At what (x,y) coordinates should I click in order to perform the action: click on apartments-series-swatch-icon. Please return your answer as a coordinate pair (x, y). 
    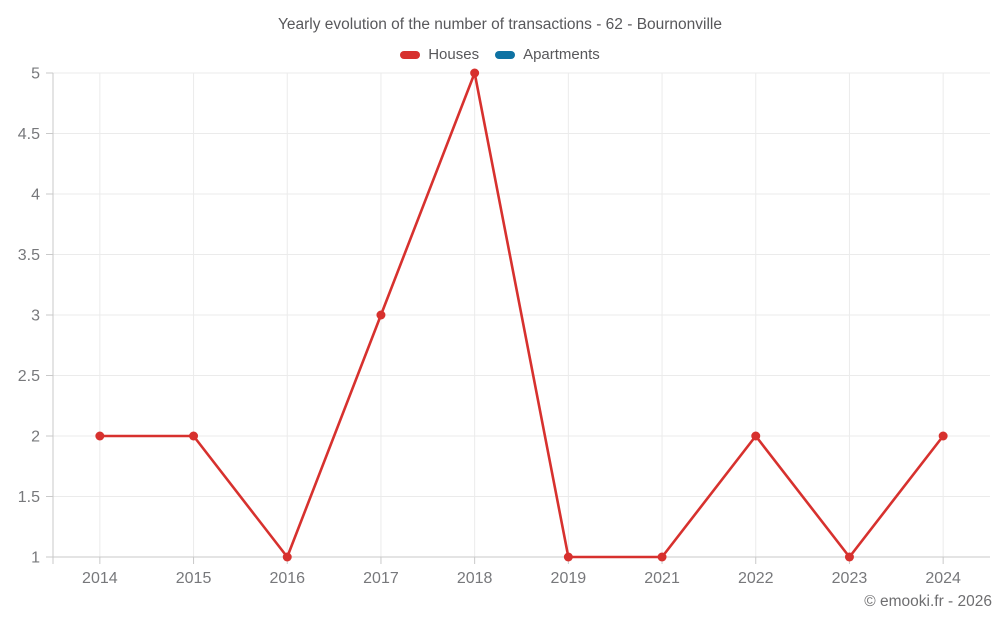
    Looking at the image, I should click on (505, 54).